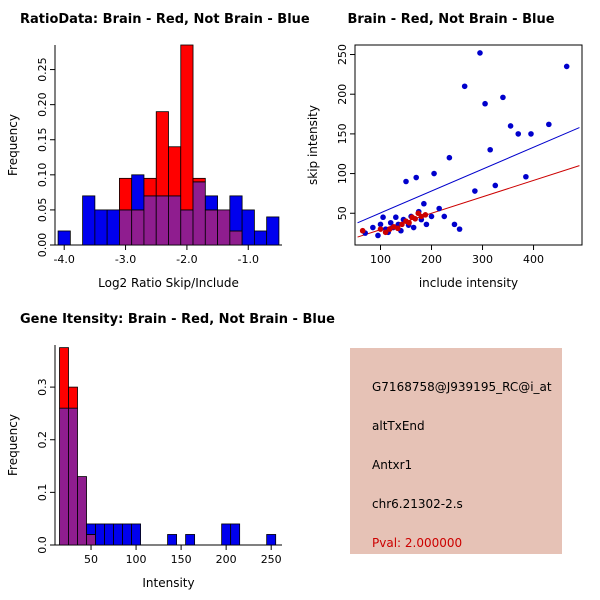 This screenshot has width=600, height=600. Describe the element at coordinates (42, 69) in the screenshot. I see `y-tick-label: 0.25` at that location.